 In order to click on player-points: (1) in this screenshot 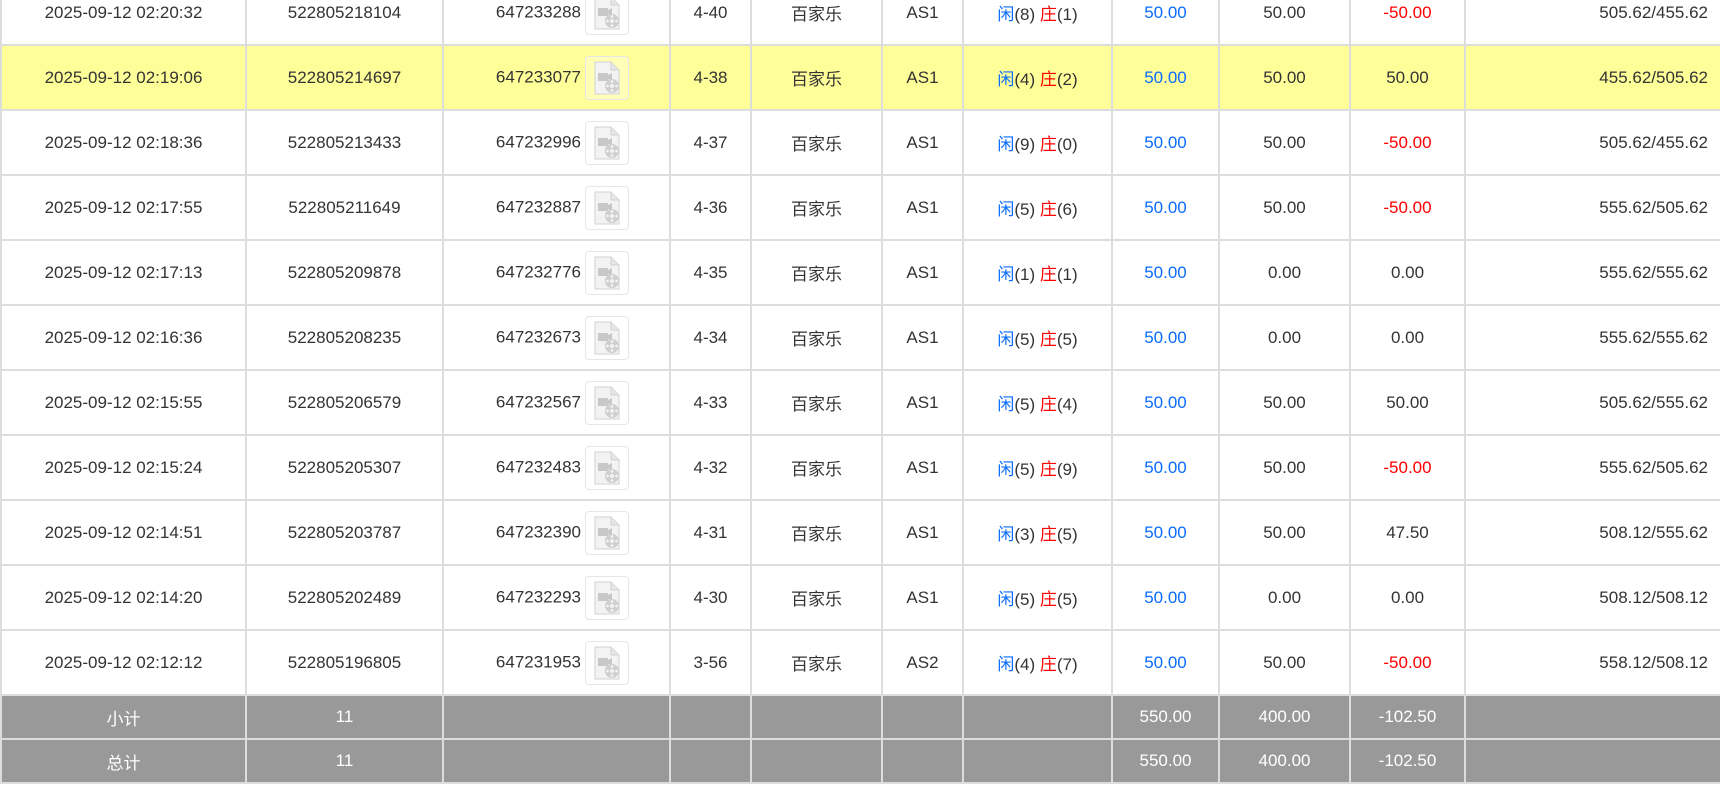, I will do `click(1025, 274)`.